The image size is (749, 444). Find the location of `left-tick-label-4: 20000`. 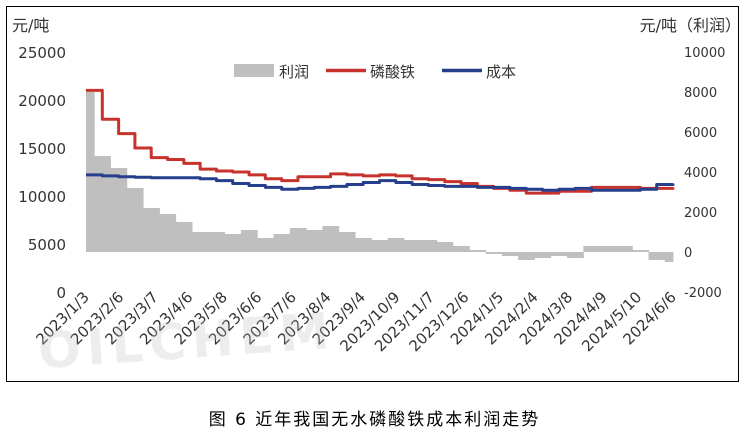

left-tick-label-4: 20000 is located at coordinates (42, 101).